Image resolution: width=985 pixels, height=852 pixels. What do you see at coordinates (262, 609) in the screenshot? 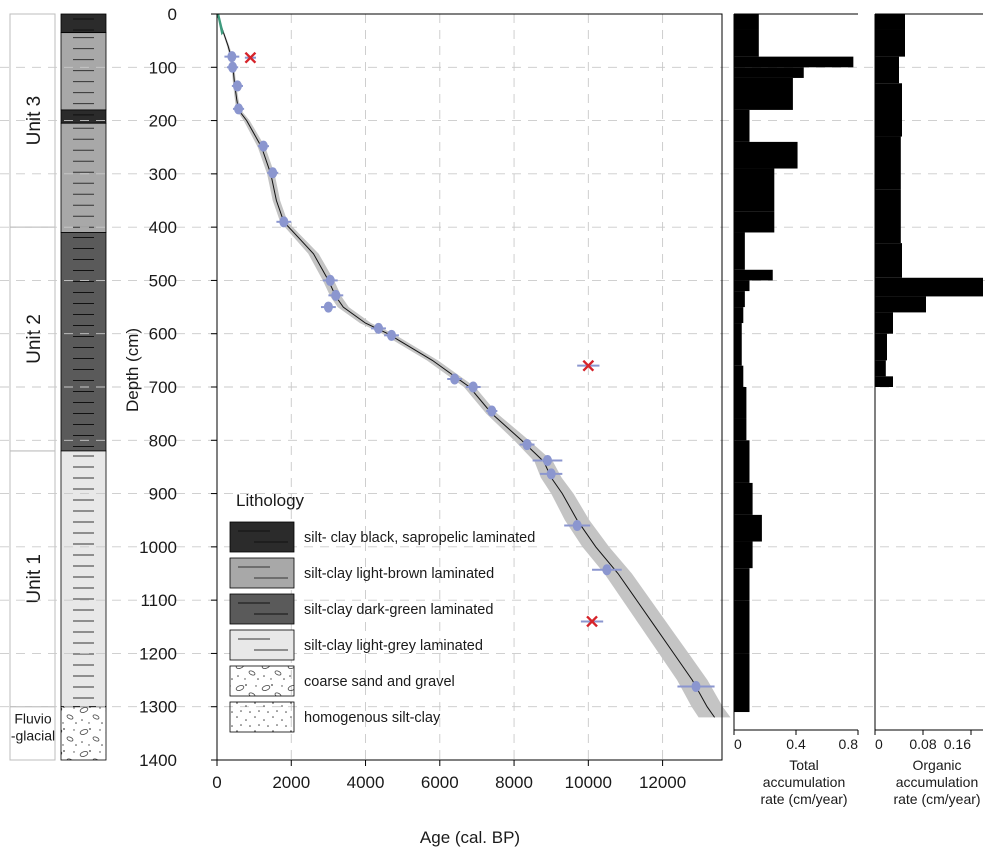
I see `legend-swatch-dark_green` at bounding box center [262, 609].